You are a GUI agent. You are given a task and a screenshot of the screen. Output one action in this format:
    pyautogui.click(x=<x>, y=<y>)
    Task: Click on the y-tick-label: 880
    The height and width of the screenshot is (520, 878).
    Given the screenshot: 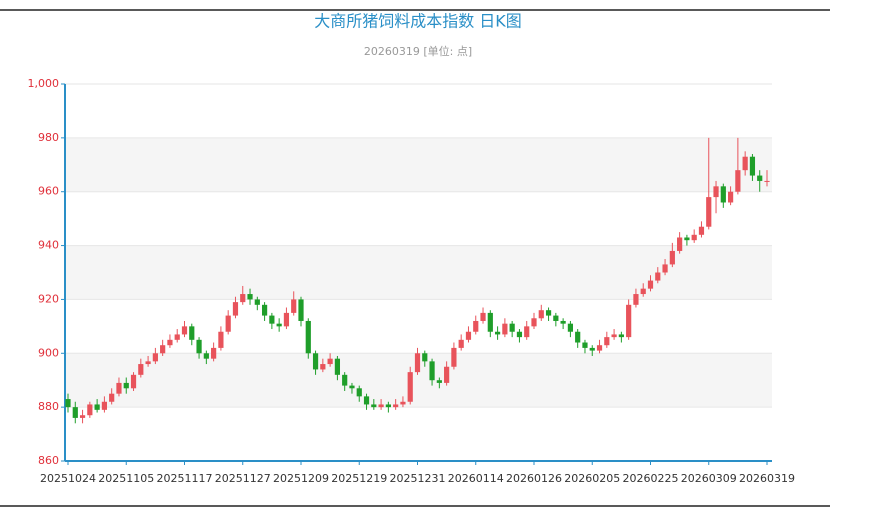 What is the action you would take?
    pyautogui.click(x=48, y=406)
    